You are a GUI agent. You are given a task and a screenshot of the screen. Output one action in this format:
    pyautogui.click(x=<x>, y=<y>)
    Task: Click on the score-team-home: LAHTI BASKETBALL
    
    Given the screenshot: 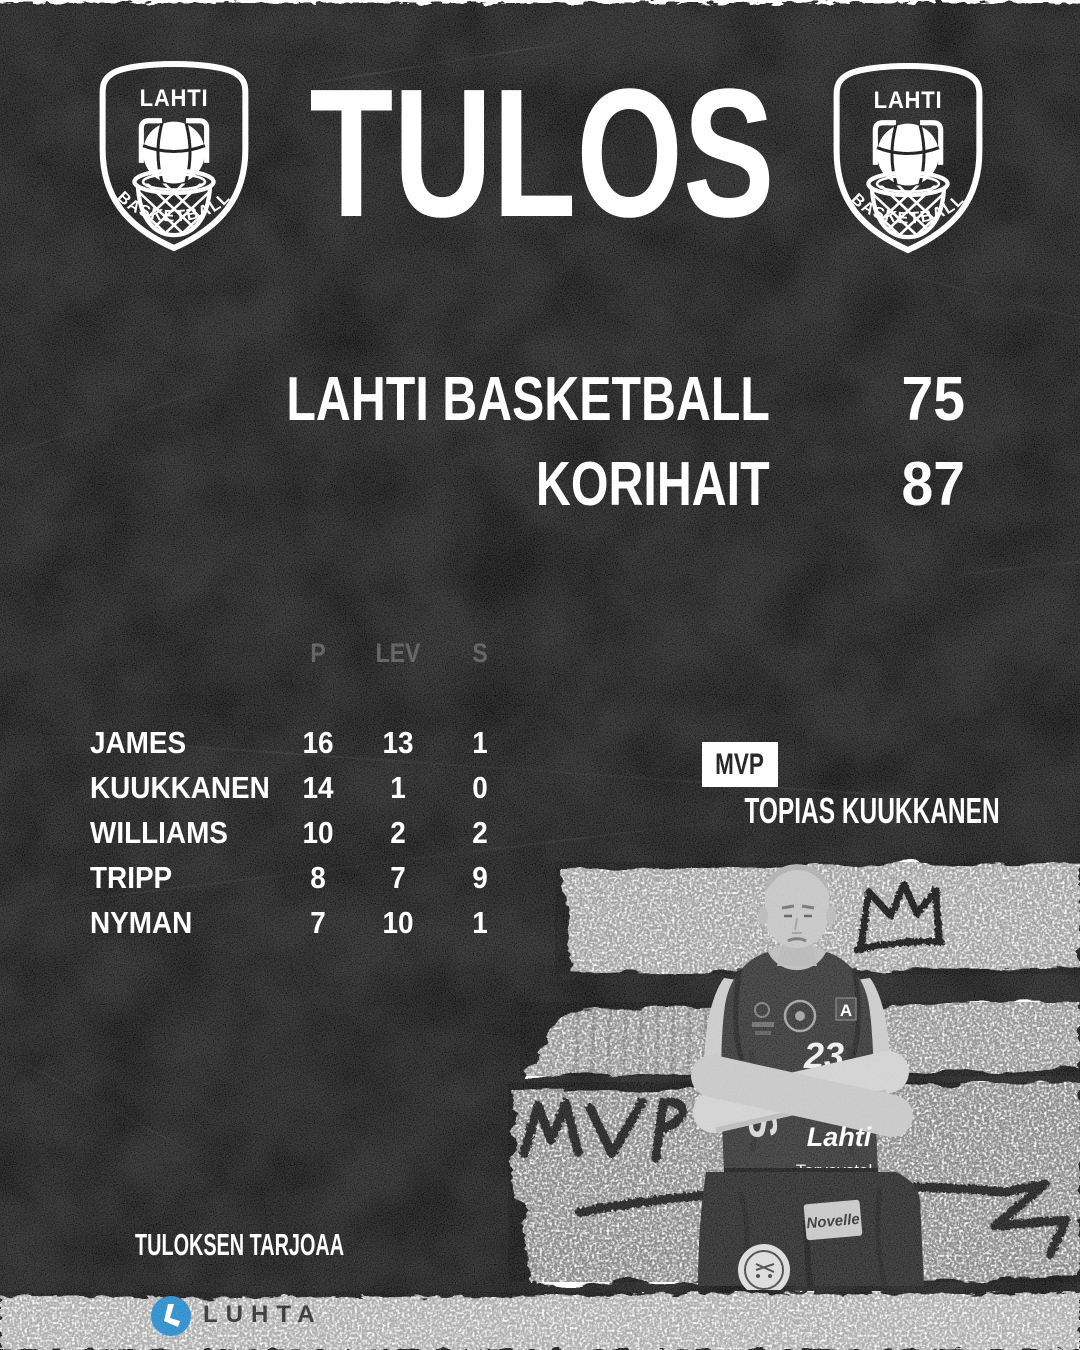 What is the action you would take?
    pyautogui.click(x=528, y=399)
    